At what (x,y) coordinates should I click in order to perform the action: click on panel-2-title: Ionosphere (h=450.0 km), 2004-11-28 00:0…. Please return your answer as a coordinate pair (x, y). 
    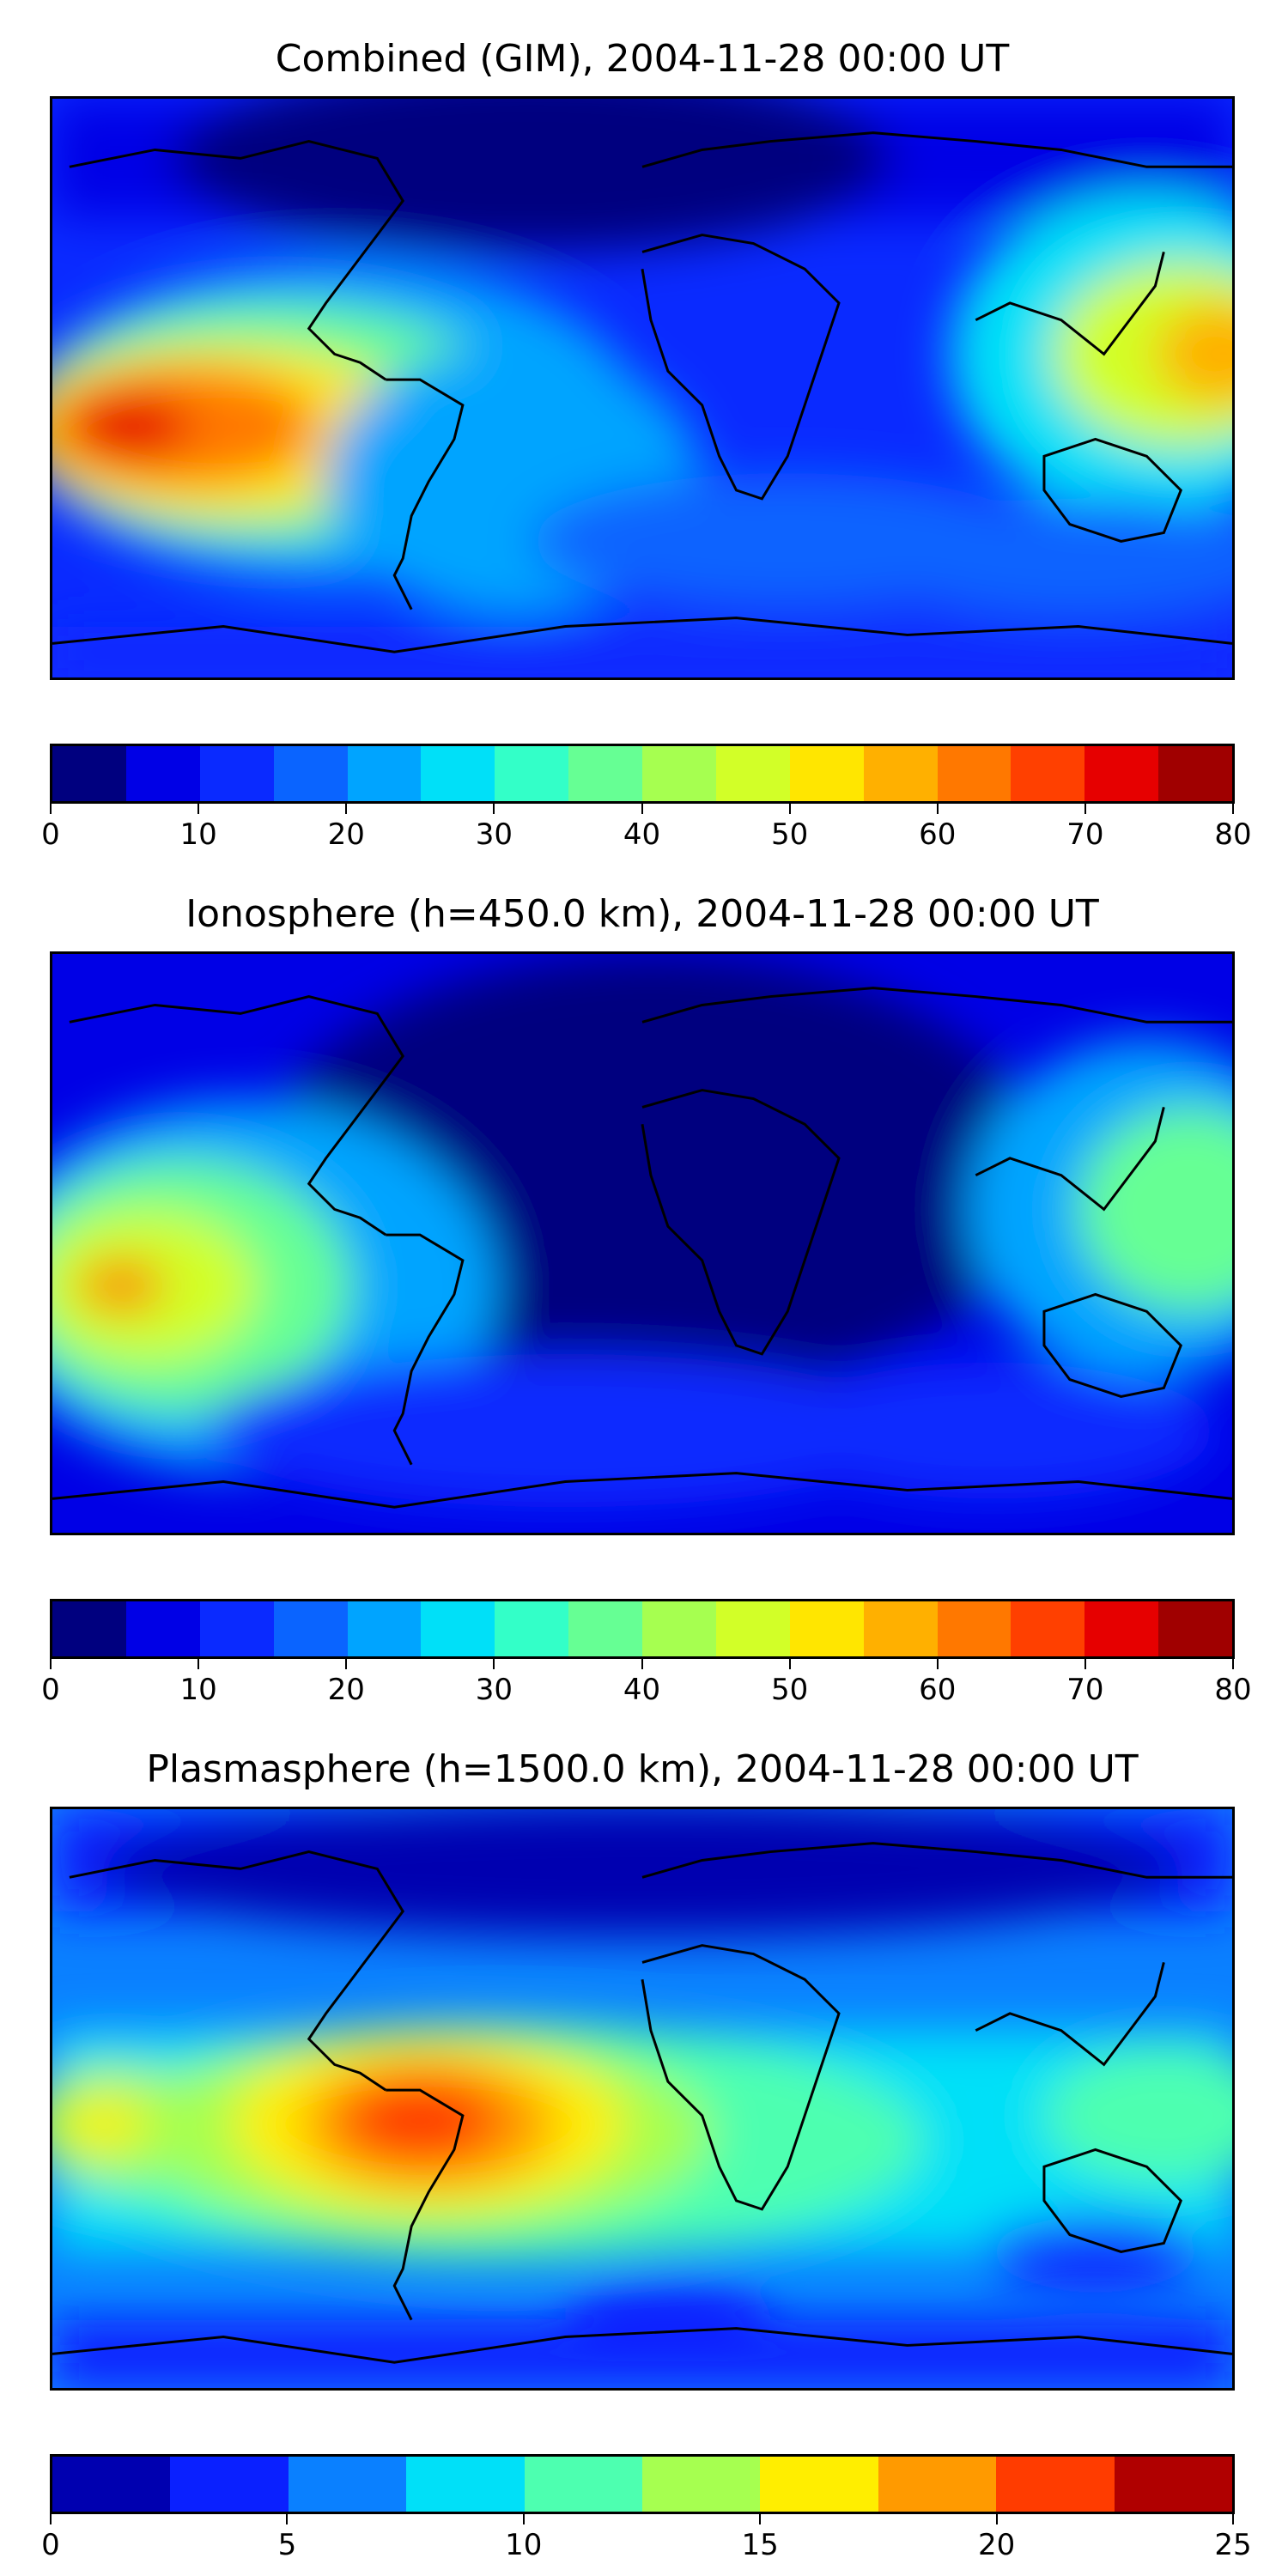
    Looking at the image, I should click on (642, 914).